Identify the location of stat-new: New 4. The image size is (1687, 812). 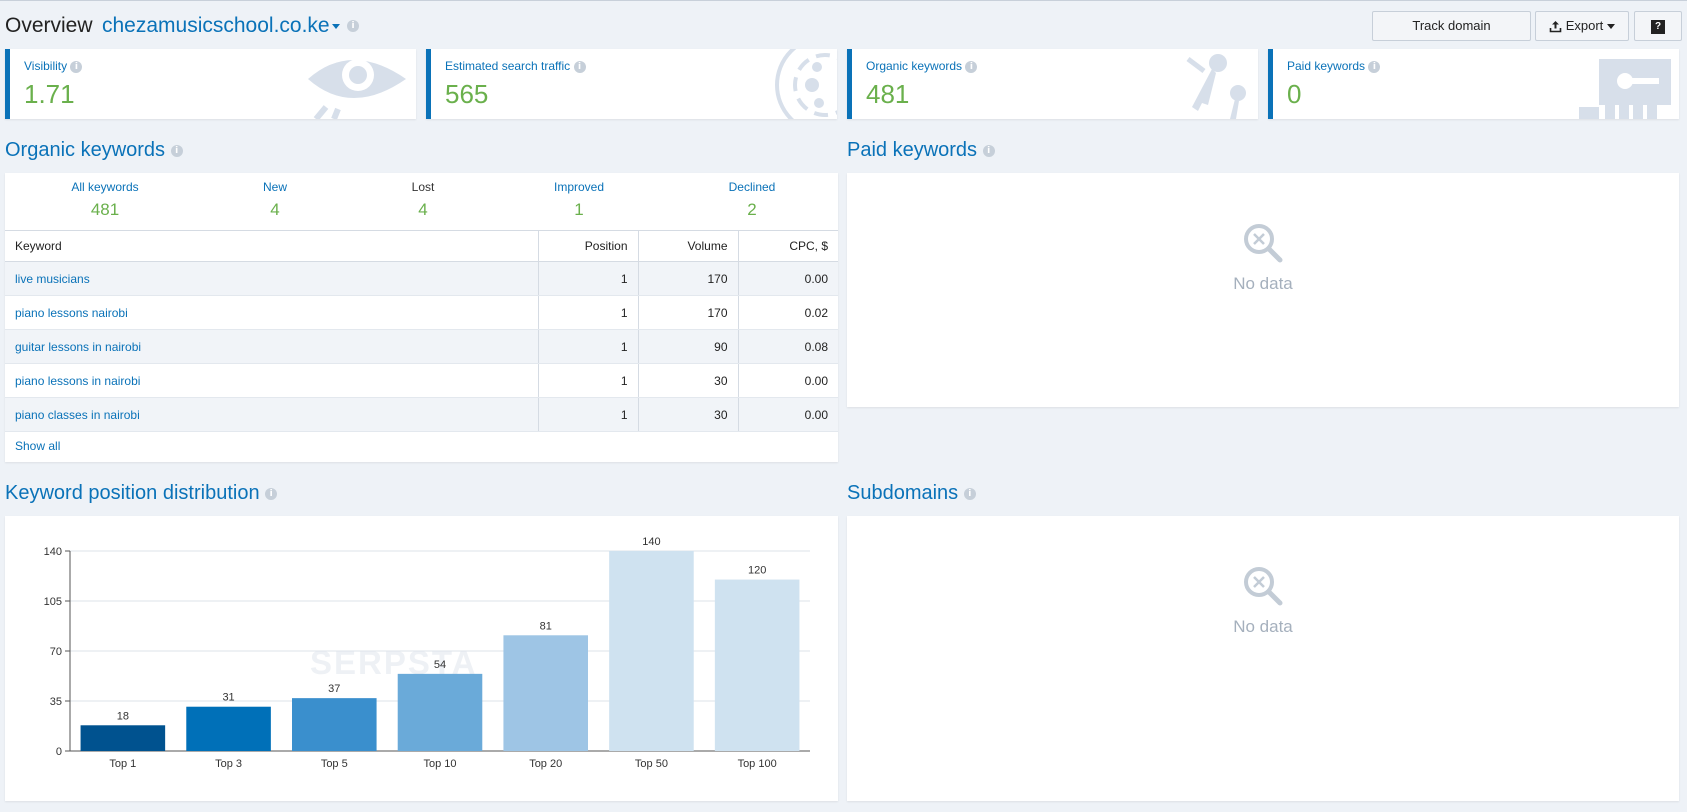
(274, 199).